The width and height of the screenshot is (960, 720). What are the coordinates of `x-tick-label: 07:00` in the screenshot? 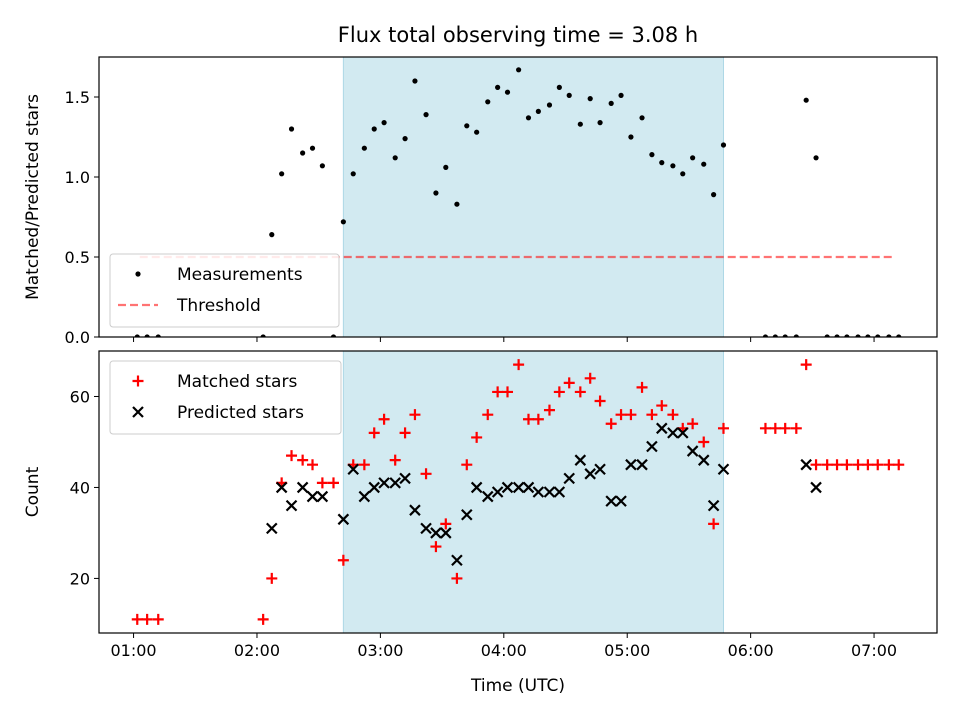 It's located at (874, 650).